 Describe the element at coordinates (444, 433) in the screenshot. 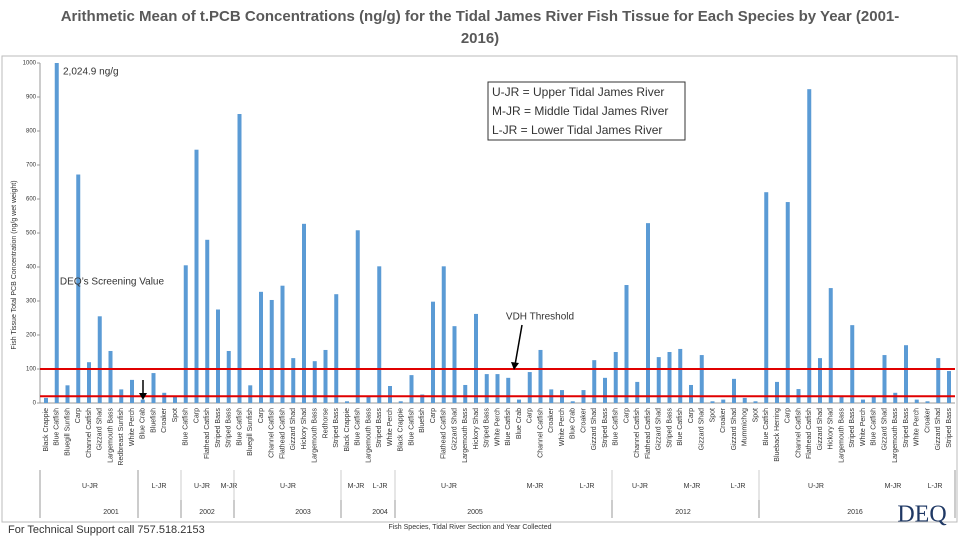

I see `x-tick-label: Flathead Catfish` at that location.